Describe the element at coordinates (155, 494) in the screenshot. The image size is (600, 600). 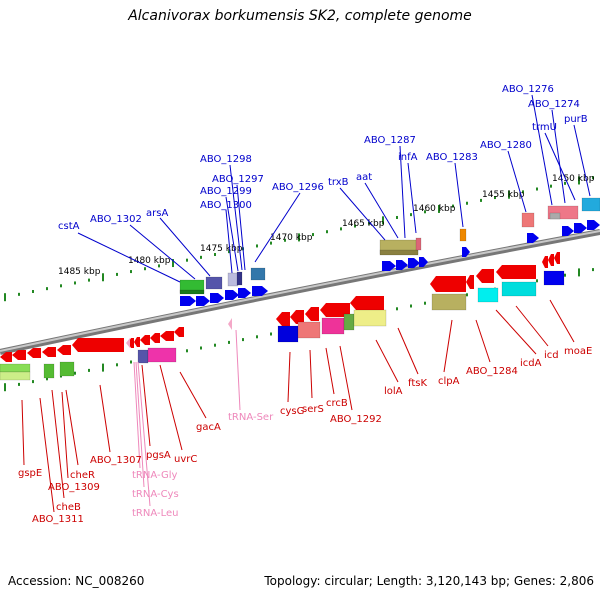
I see `rna-gene-label: tRNA-Cys` at that location.